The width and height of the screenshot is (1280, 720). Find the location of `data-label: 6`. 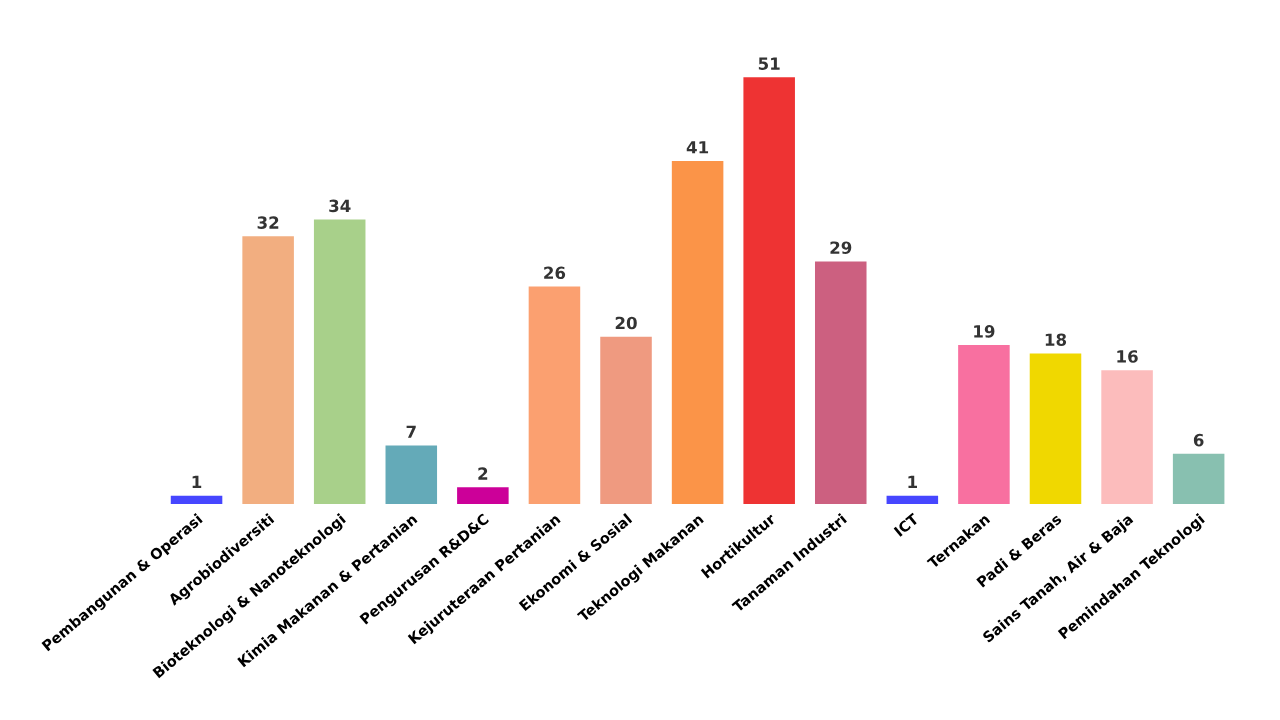

data-label: 6 is located at coordinates (1198, 440).